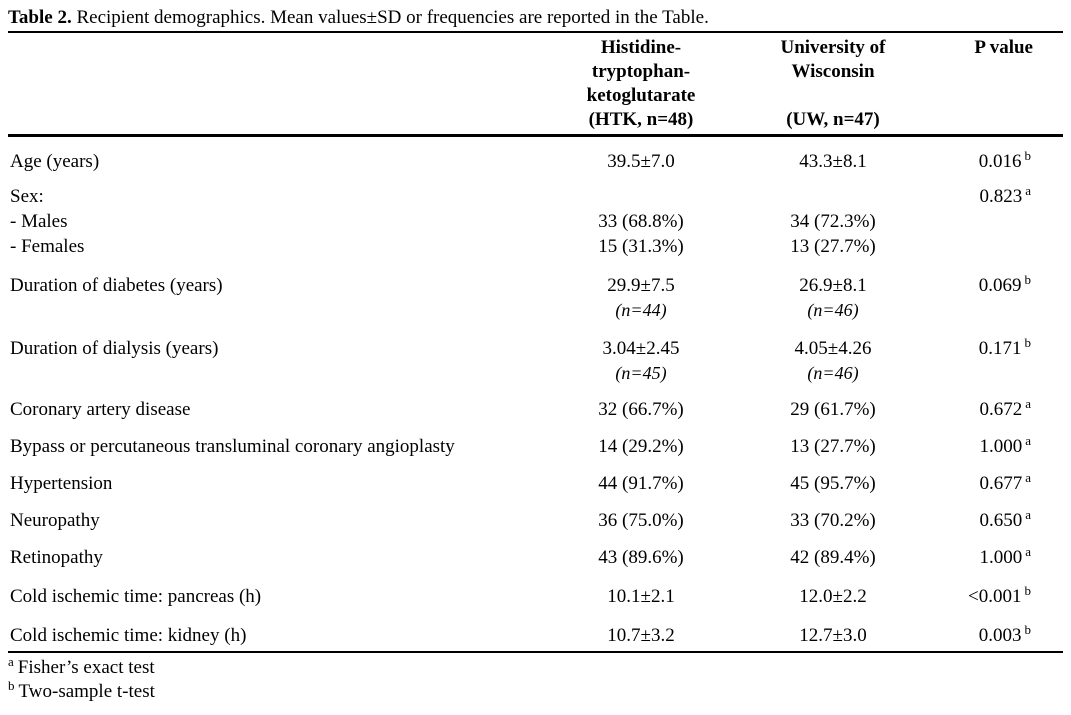 This screenshot has height=715, width=1071. What do you see at coordinates (116, 285) in the screenshot?
I see `row-label: Duration of diabetes (years)` at bounding box center [116, 285].